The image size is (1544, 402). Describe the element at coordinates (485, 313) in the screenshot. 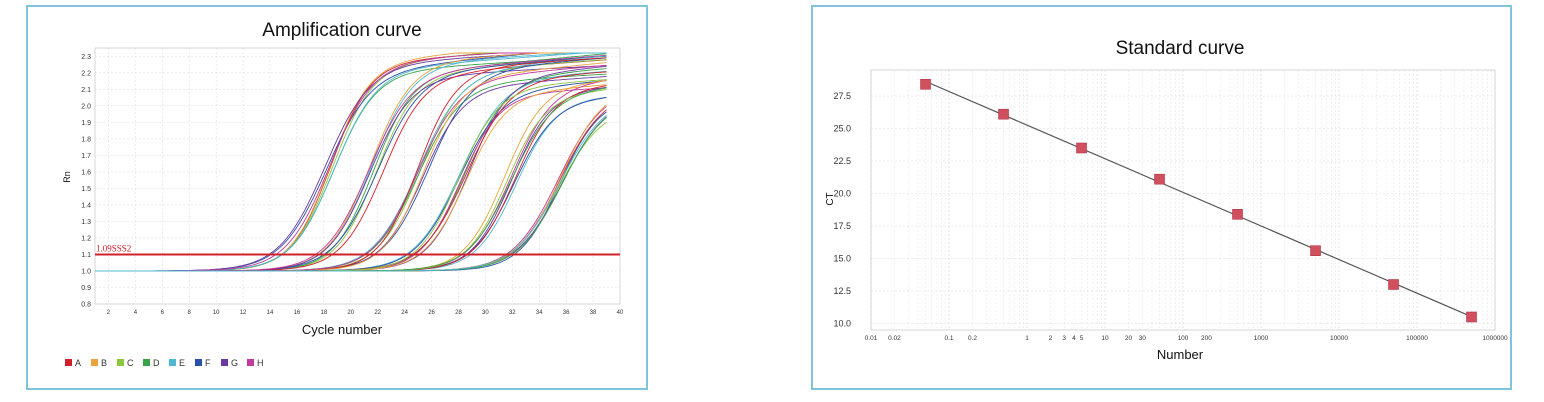

I see `amplification-x-tick-label: 30` at that location.